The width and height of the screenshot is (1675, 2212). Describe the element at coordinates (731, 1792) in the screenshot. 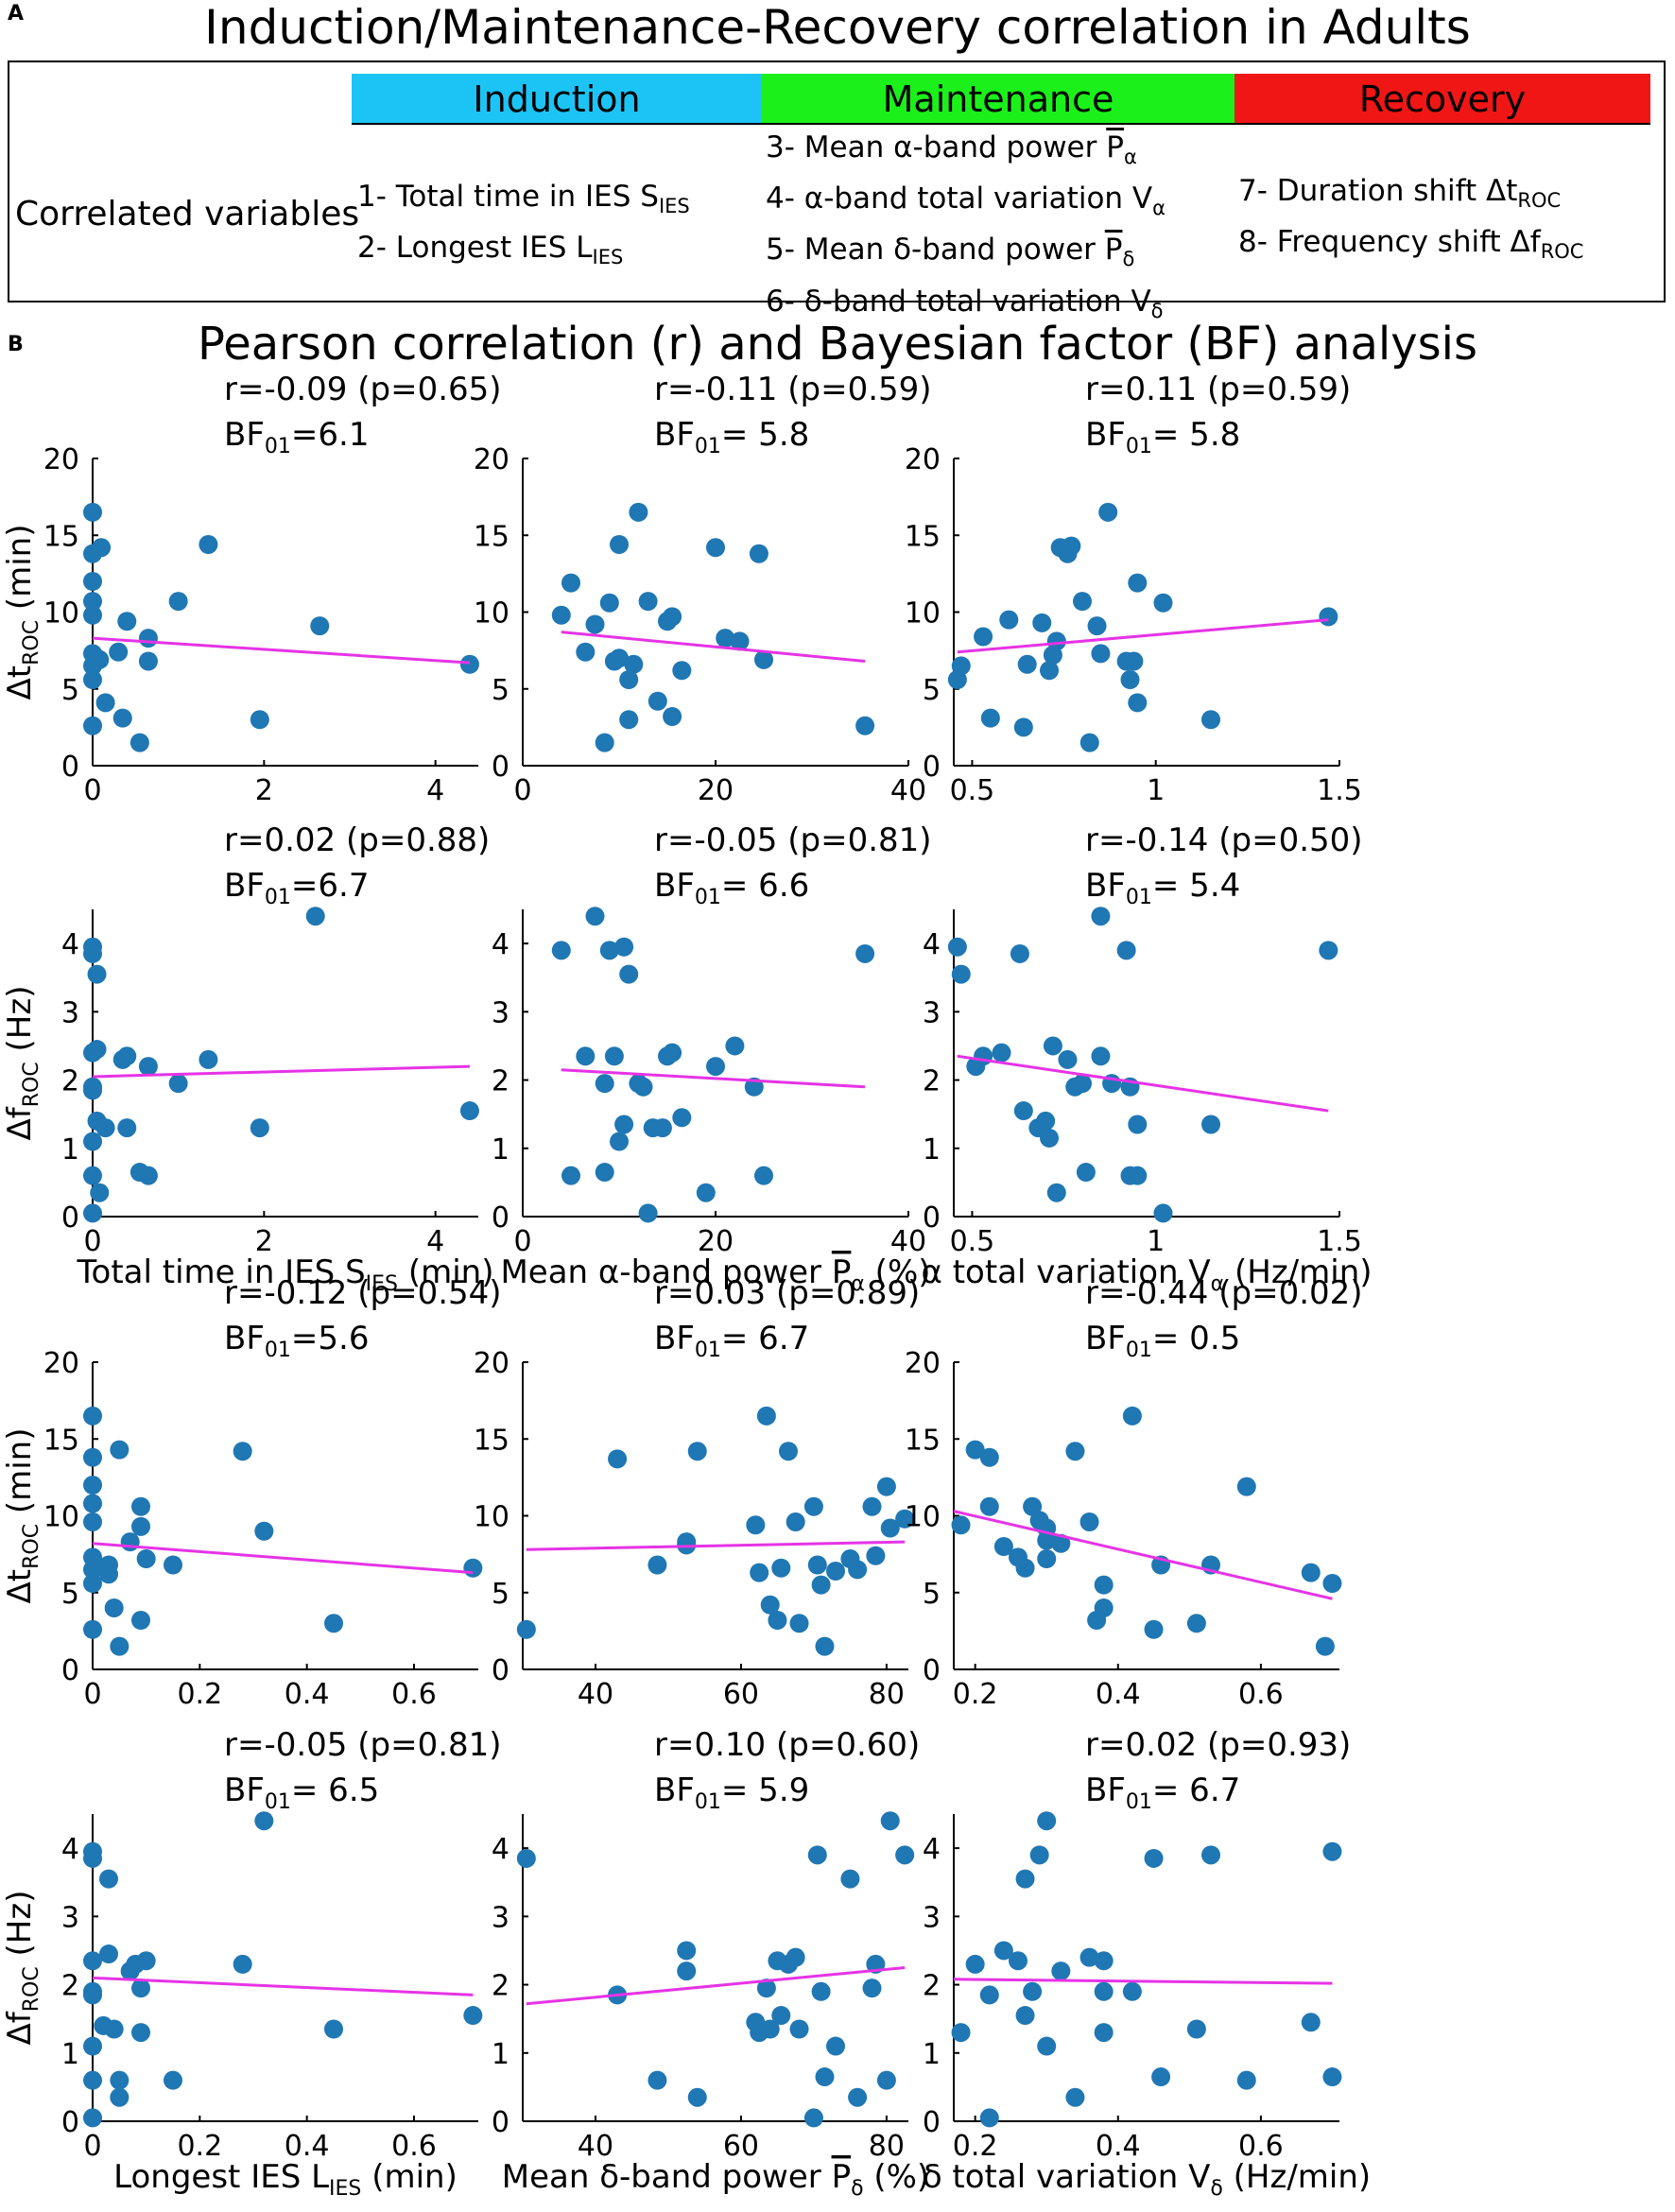

I see `bayes-factor: BF01= 5.9` at that location.